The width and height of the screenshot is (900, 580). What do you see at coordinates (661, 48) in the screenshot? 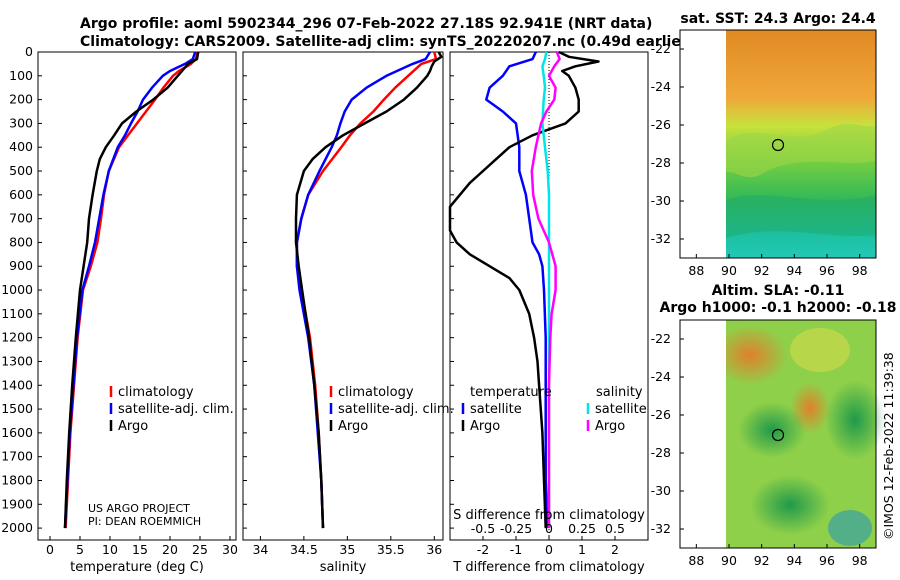
I see `map-y-tick-label: -22` at bounding box center [661, 48].